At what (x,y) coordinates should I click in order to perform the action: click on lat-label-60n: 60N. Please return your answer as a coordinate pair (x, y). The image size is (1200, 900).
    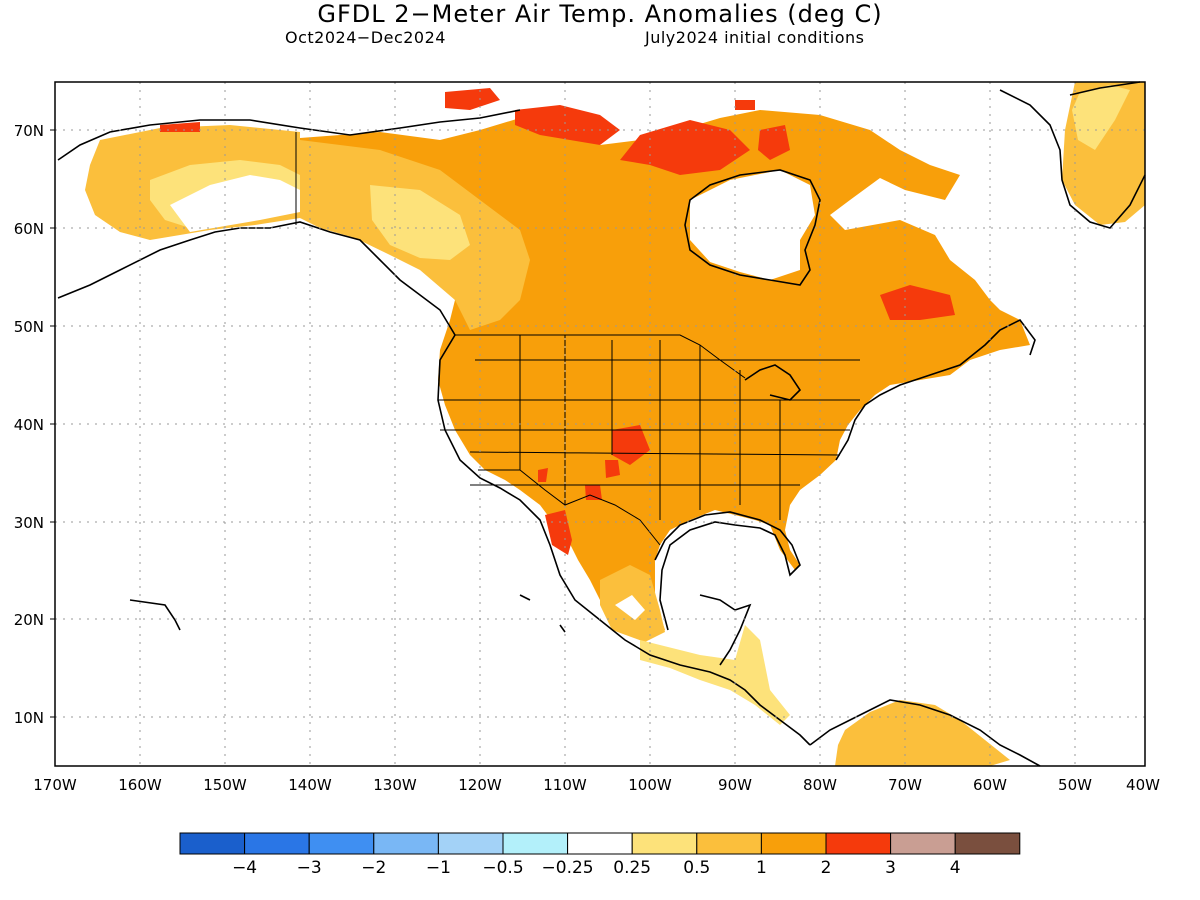
    Looking at the image, I should click on (29, 229).